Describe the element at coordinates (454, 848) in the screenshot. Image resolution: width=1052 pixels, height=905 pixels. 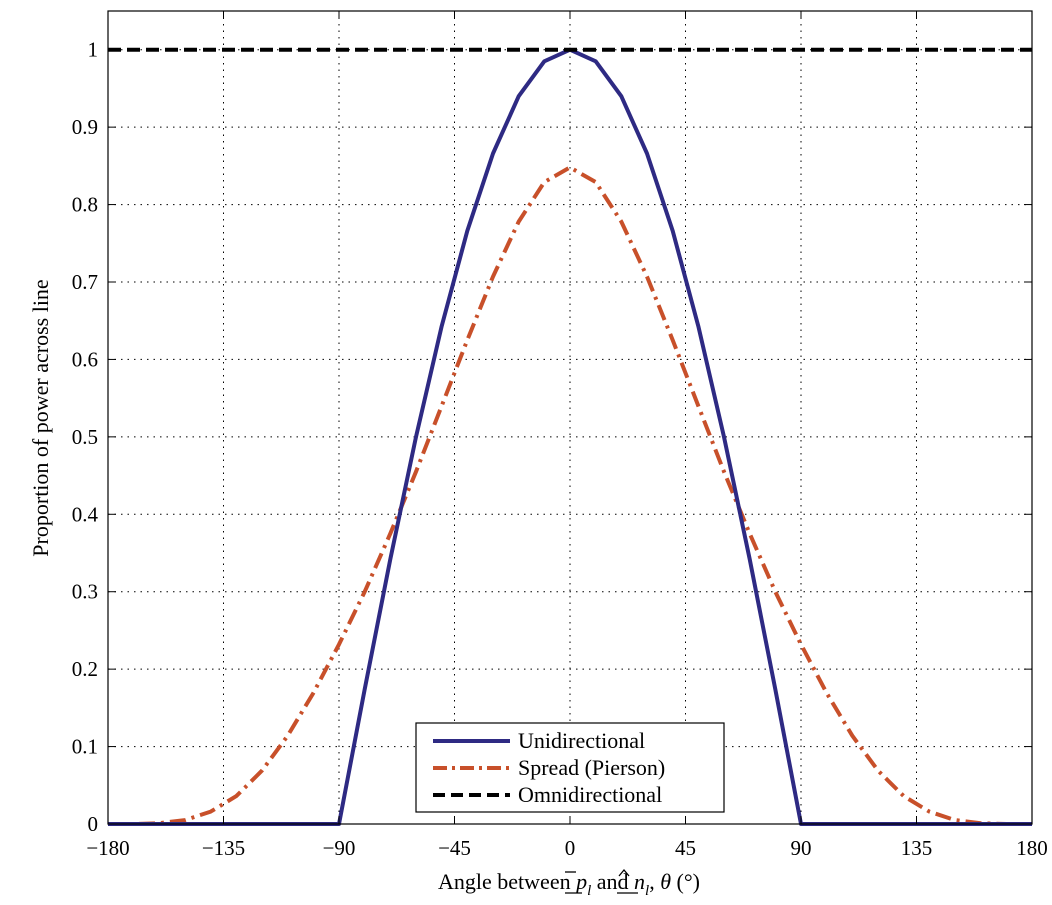
I see `x-tick-label: −45` at that location.